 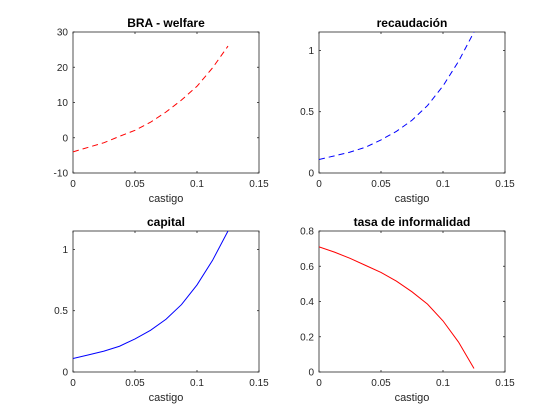 I want to click on y-tick-label: 0.2, so click(x=307, y=337).